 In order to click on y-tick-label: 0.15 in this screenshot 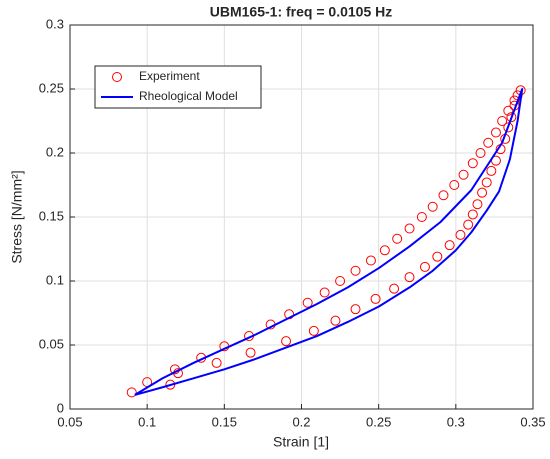, I will do `click(51, 215)`.